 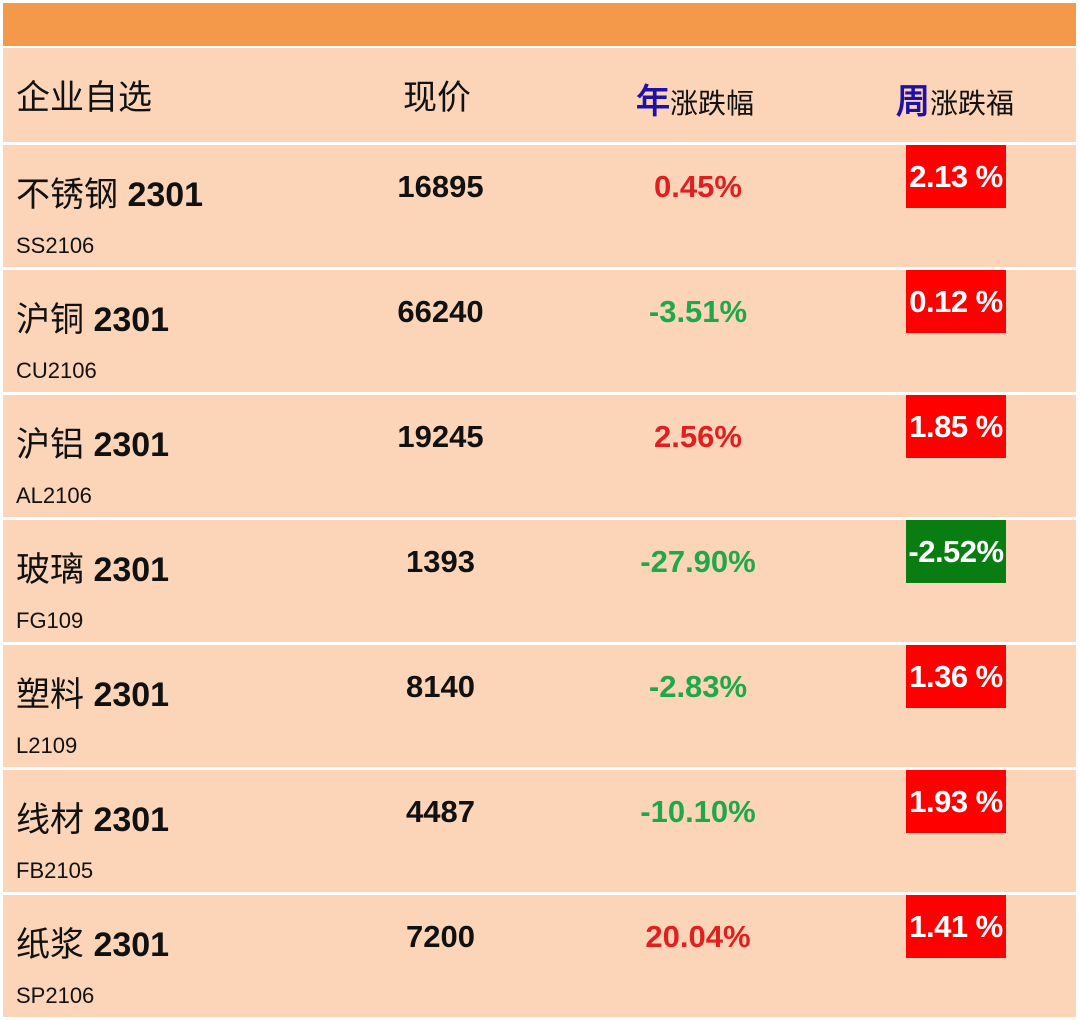 What do you see at coordinates (539, 581) in the screenshot?
I see `table-row: 玻璃 2301 FG109 1393 -27.90% -2.52%` at bounding box center [539, 581].